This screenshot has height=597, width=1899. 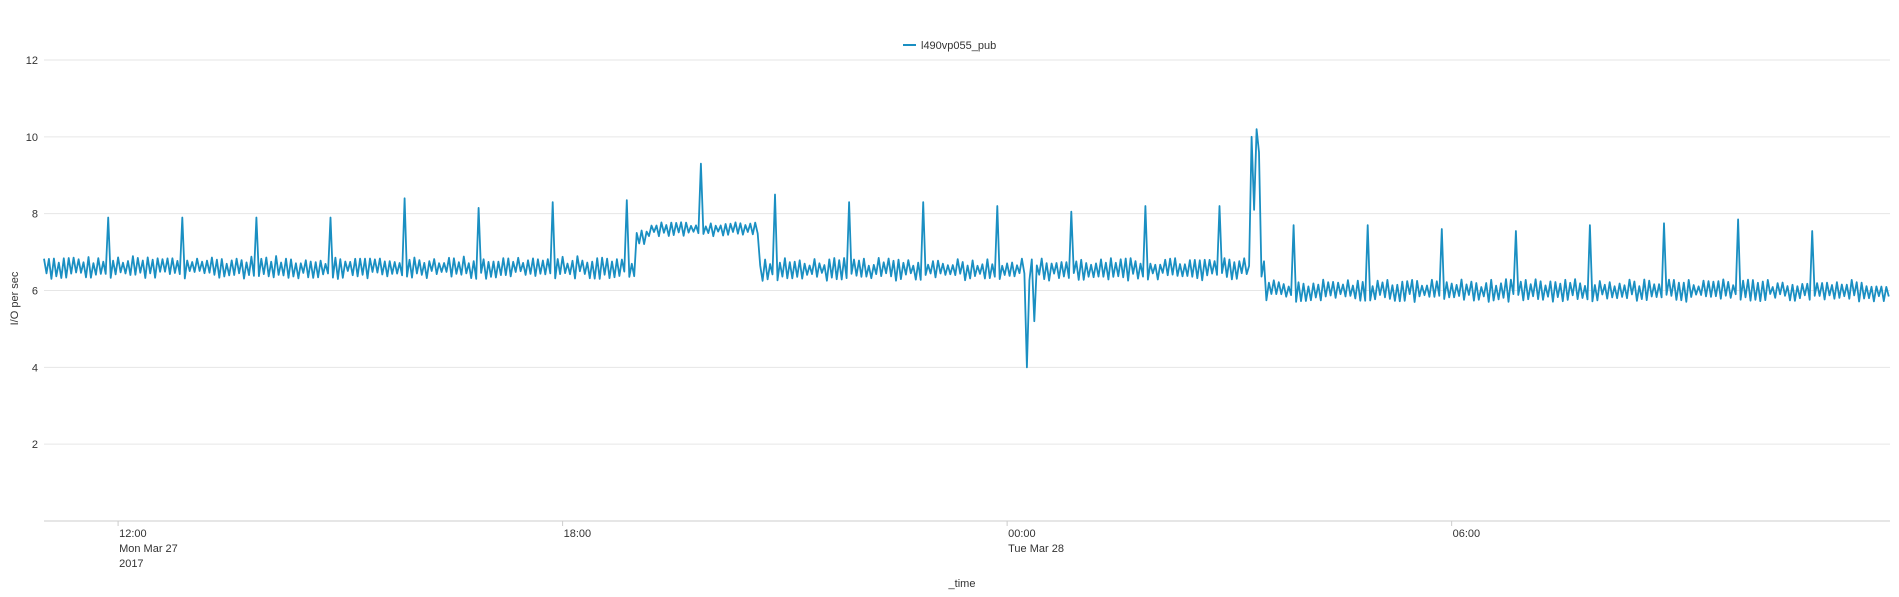 I want to click on x-tick-label: Tue Mar 28, so click(x=1036, y=549).